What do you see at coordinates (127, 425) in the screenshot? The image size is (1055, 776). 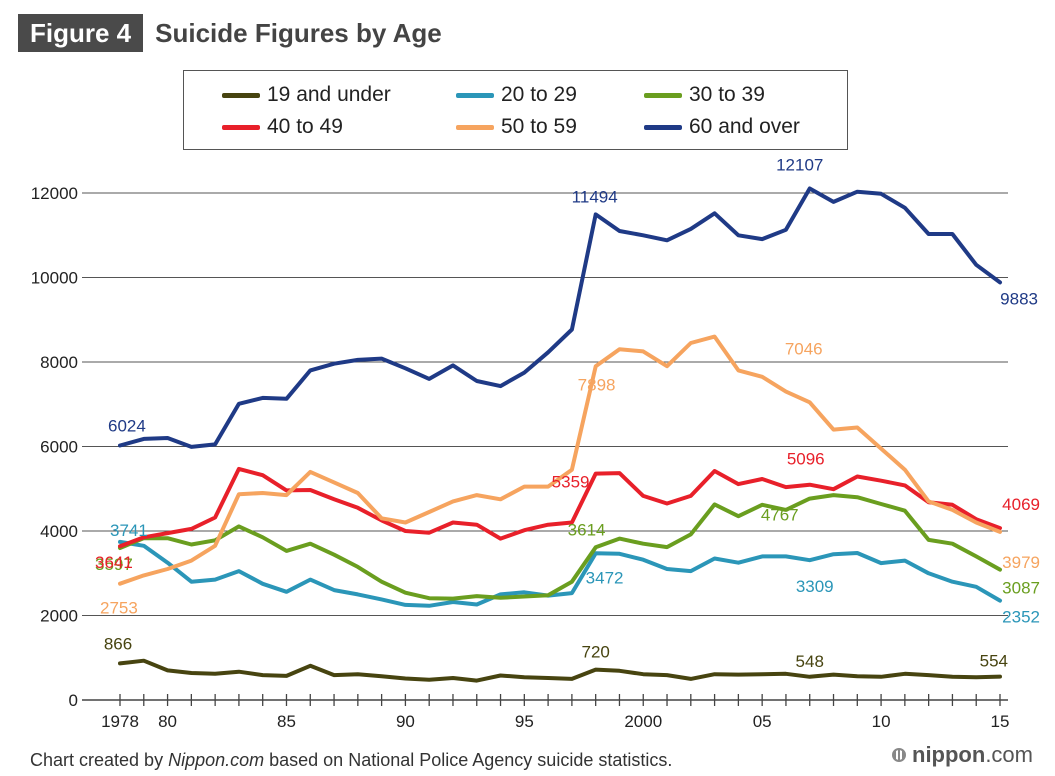 I see `data-label: 6024` at bounding box center [127, 425].